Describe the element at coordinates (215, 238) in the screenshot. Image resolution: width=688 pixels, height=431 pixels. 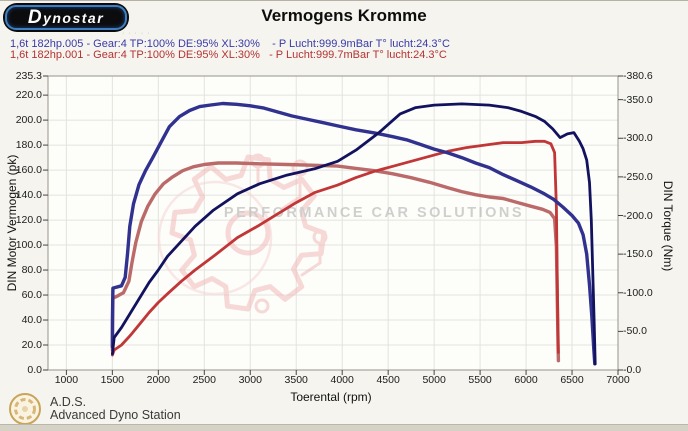
I see `watermark-circle` at that location.